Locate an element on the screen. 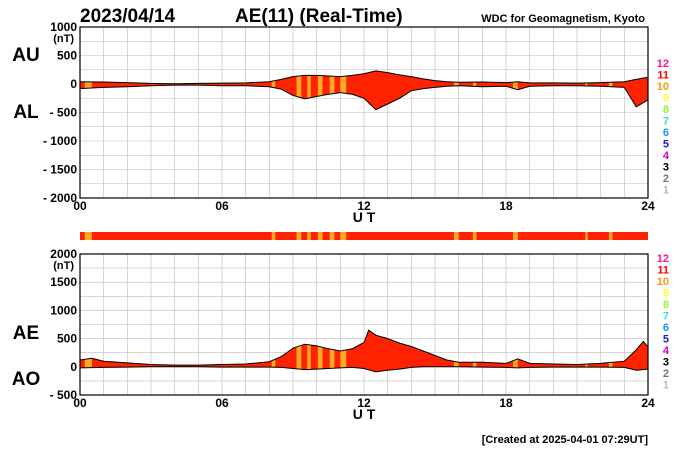 This screenshot has width=700, height=450. y-tick-label: - 1500 is located at coordinates (60, 170).